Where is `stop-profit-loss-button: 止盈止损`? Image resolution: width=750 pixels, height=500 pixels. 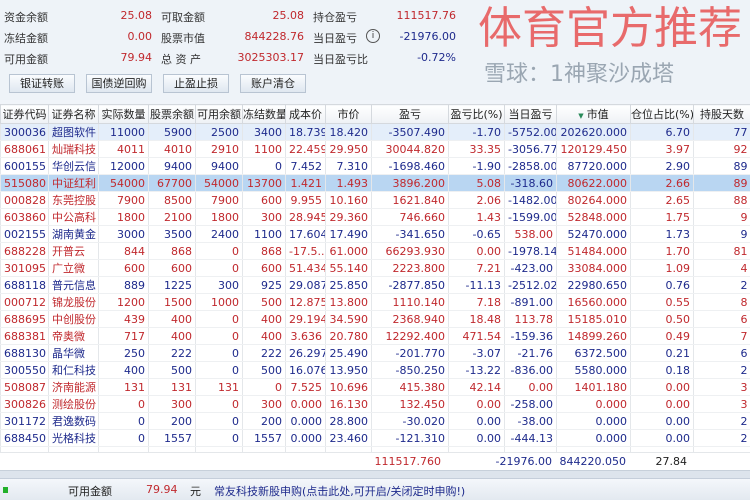 stop-profit-loss-button: 止盈止损 is located at coordinates (196, 83).